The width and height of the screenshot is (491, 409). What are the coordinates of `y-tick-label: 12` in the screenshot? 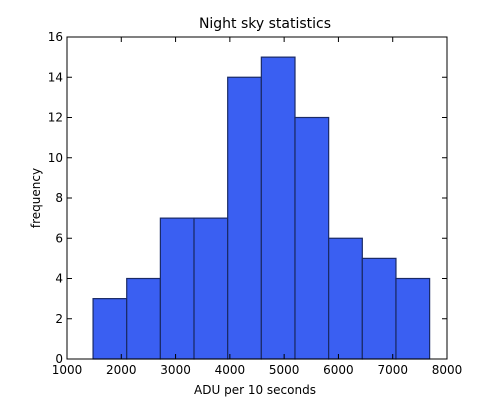 It's located at (55, 118).